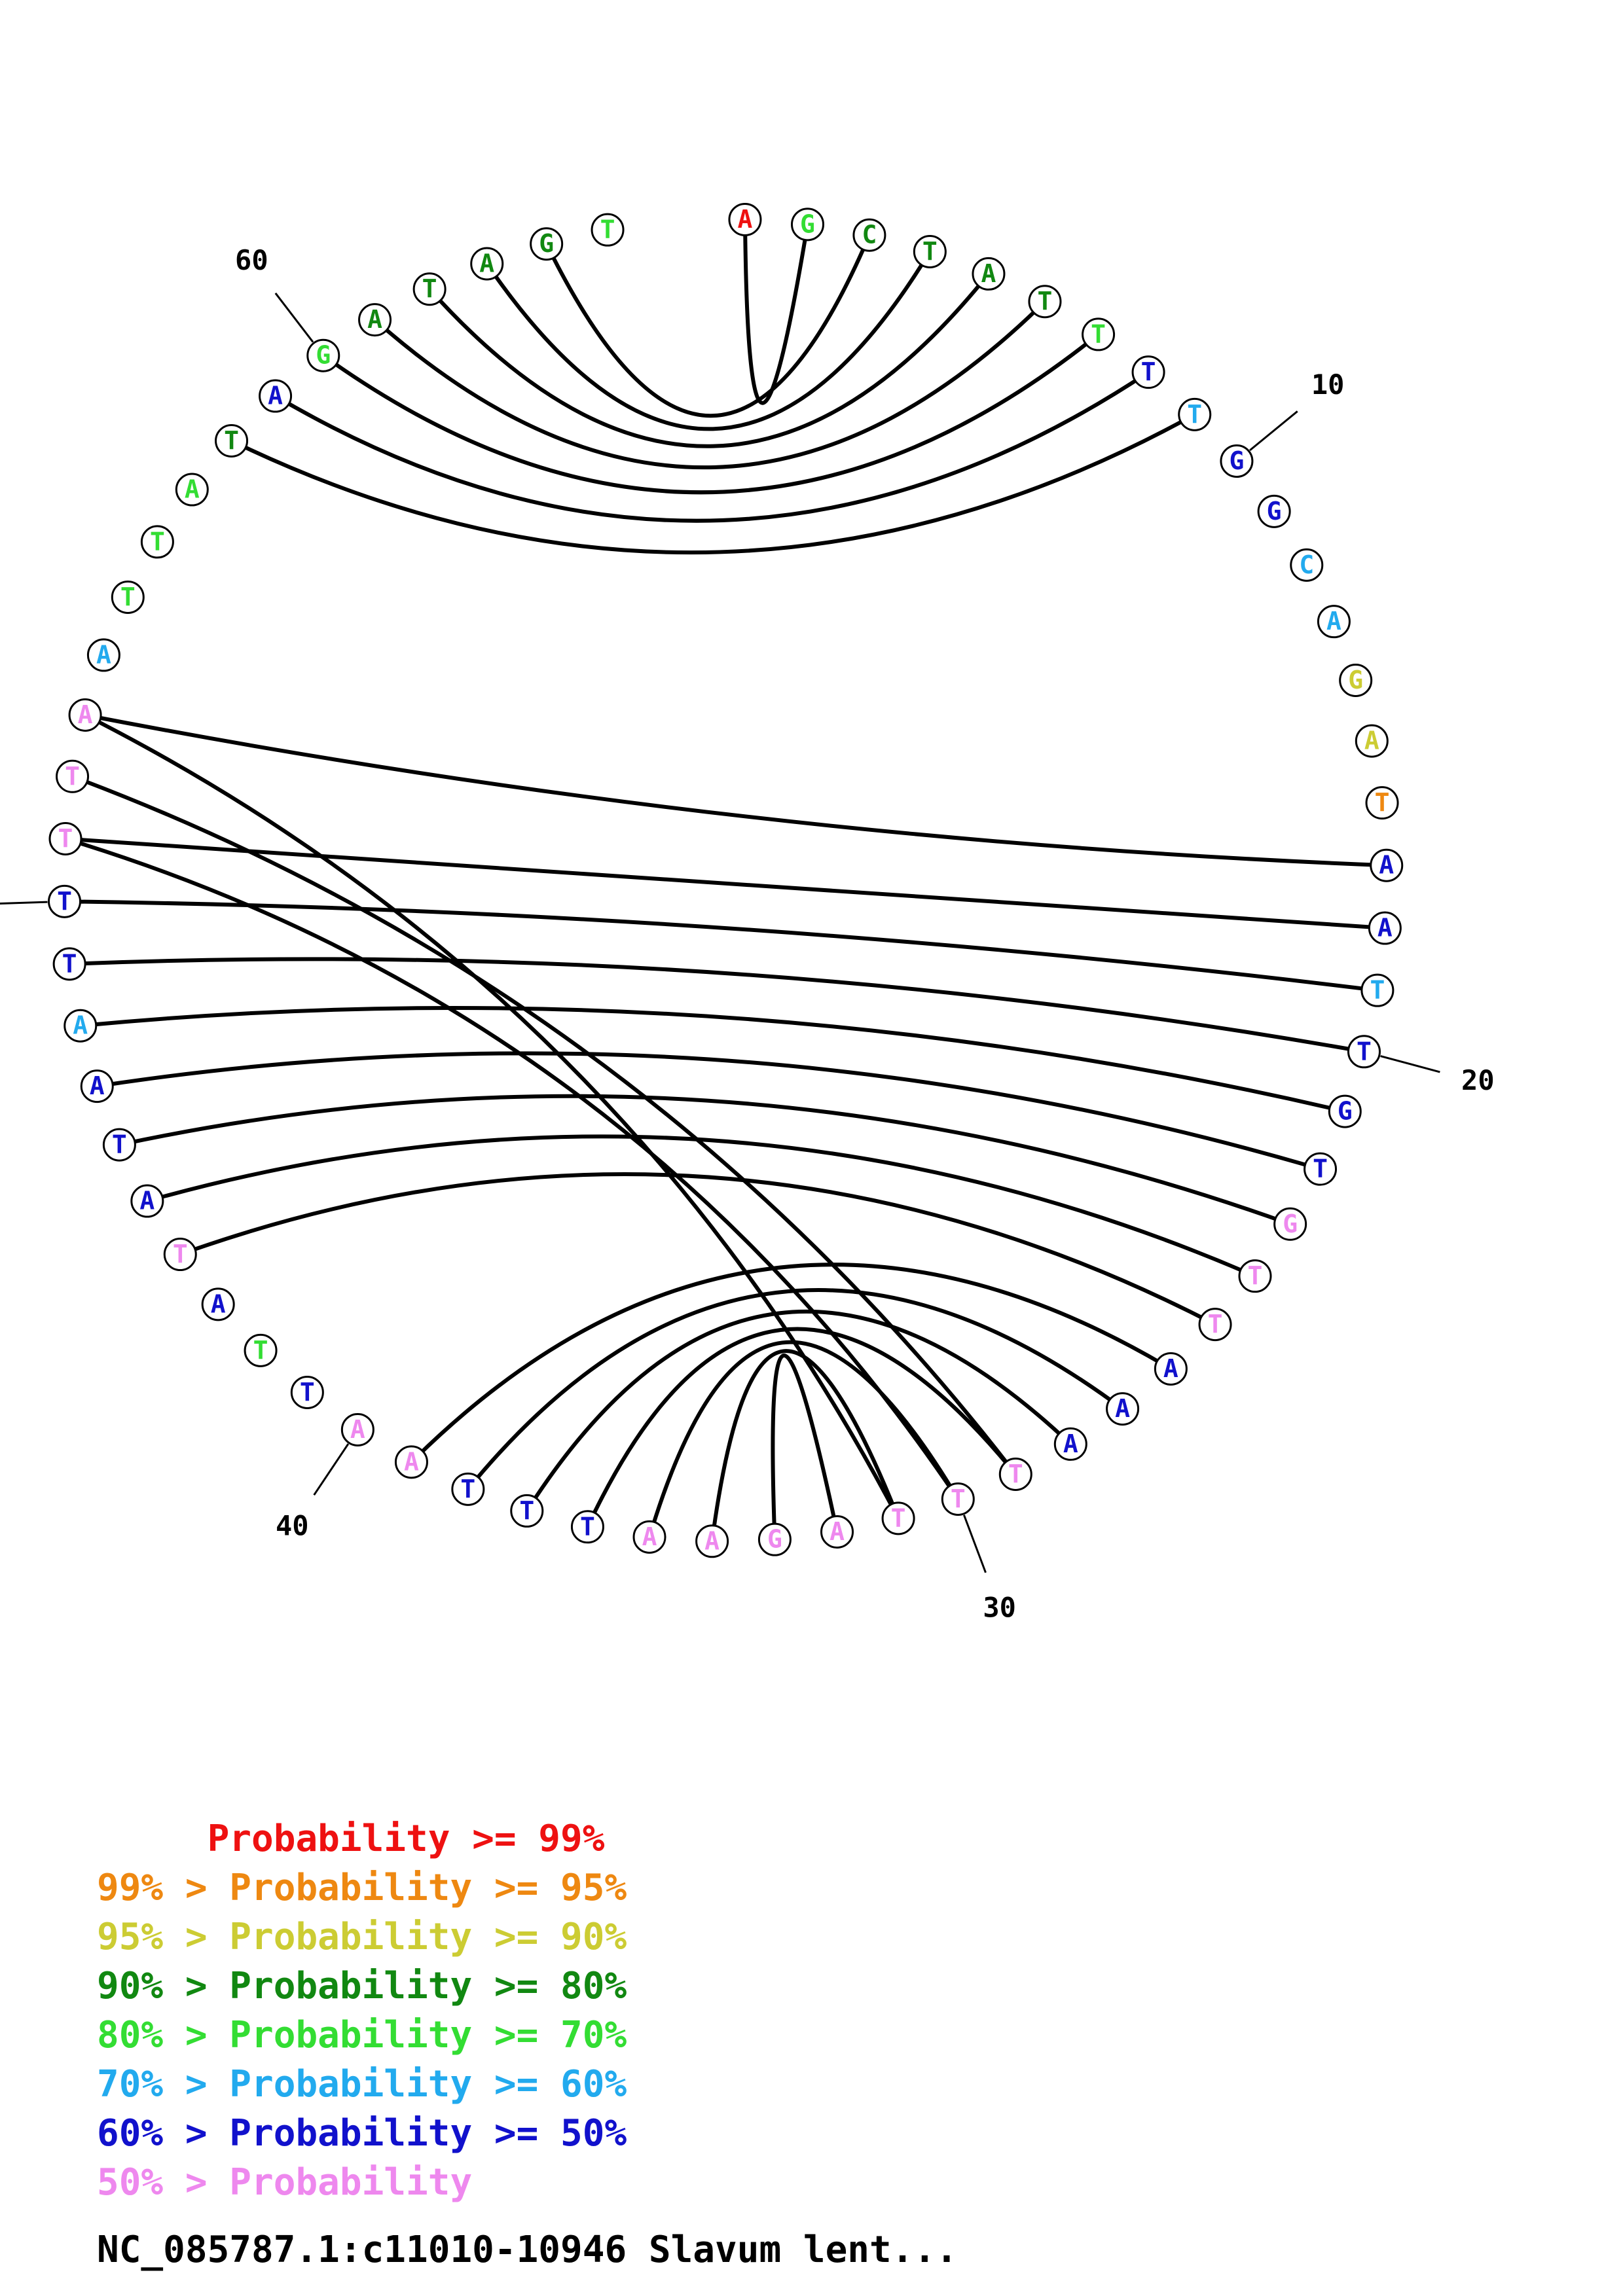 The height and width of the screenshot is (2296, 1623). What do you see at coordinates (428, 1937) in the screenshot?
I see `legend-text: Probability >= 90%` at bounding box center [428, 1937].